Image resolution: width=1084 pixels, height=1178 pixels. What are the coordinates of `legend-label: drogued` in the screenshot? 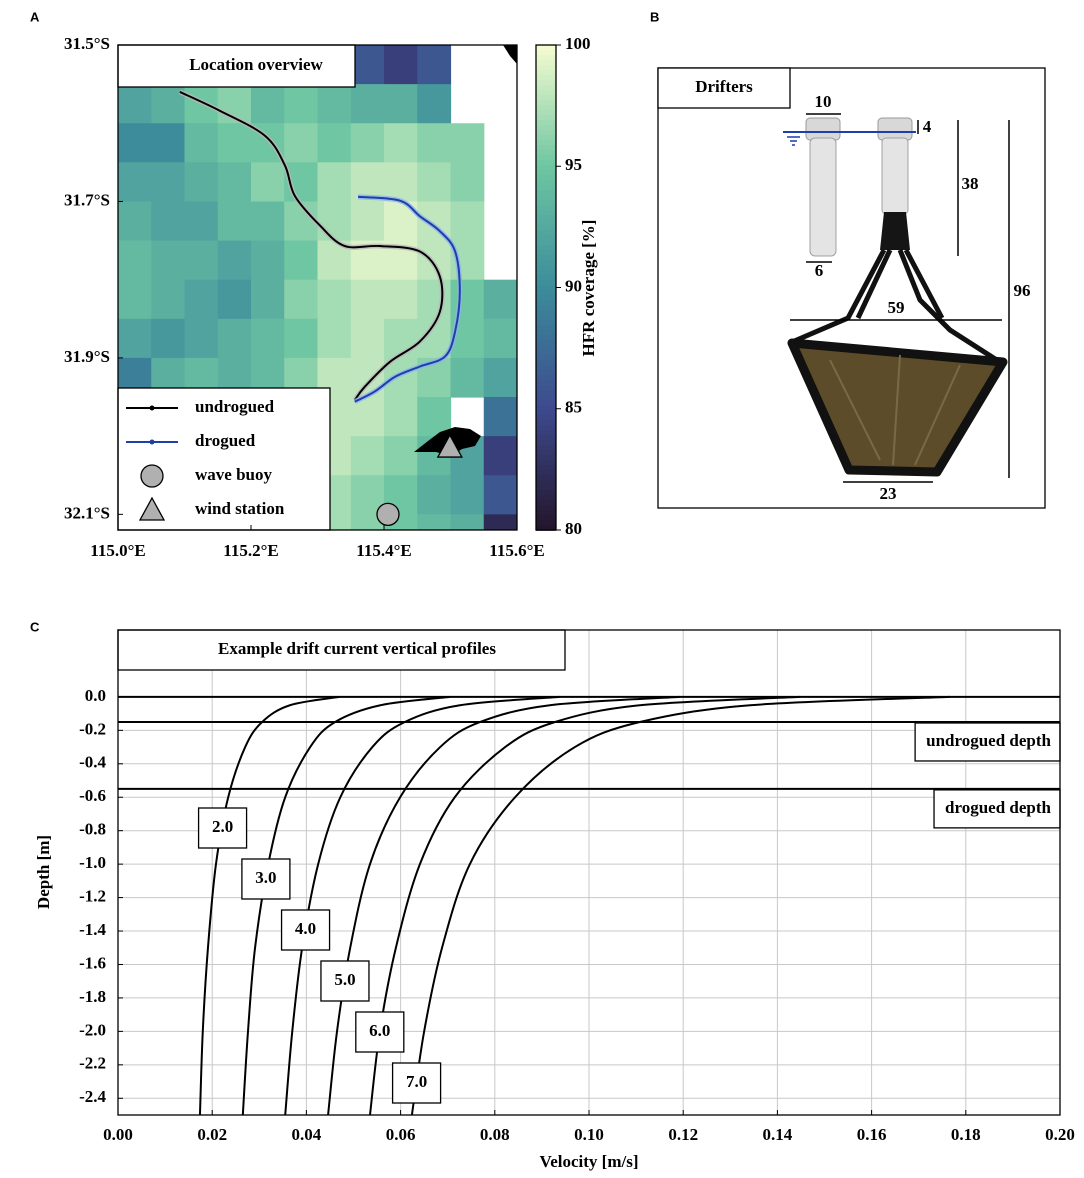 It's located at (225, 440).